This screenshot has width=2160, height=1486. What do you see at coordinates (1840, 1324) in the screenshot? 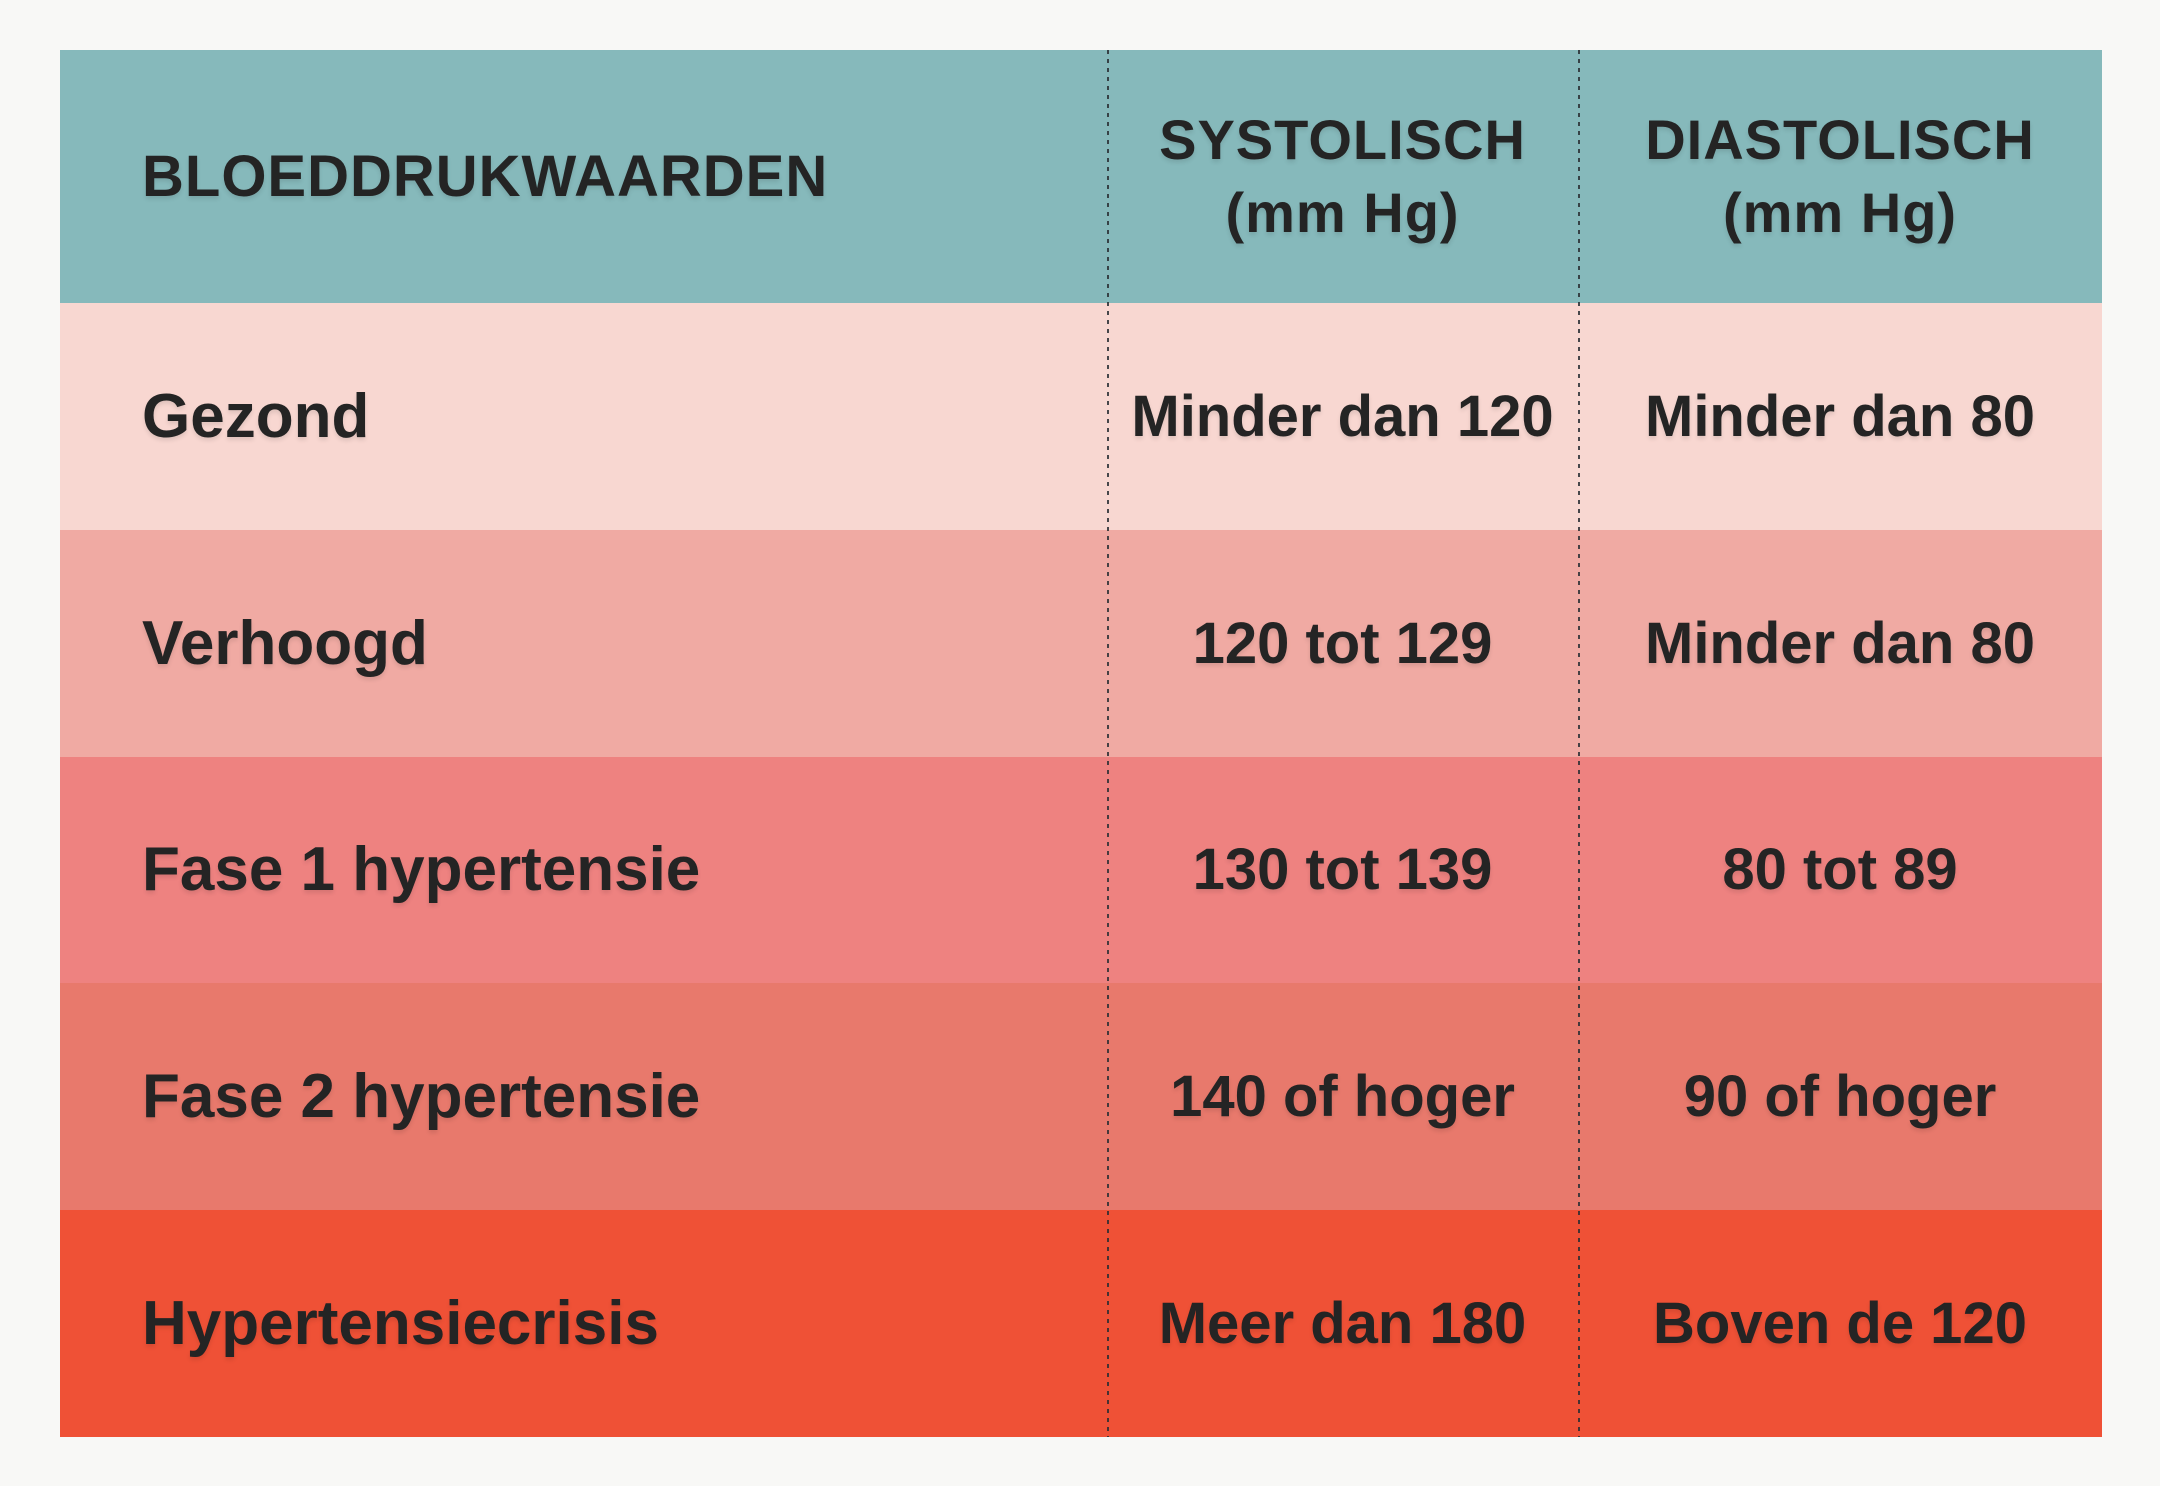
I see `diastolic-value: Boven de 120` at bounding box center [1840, 1324].